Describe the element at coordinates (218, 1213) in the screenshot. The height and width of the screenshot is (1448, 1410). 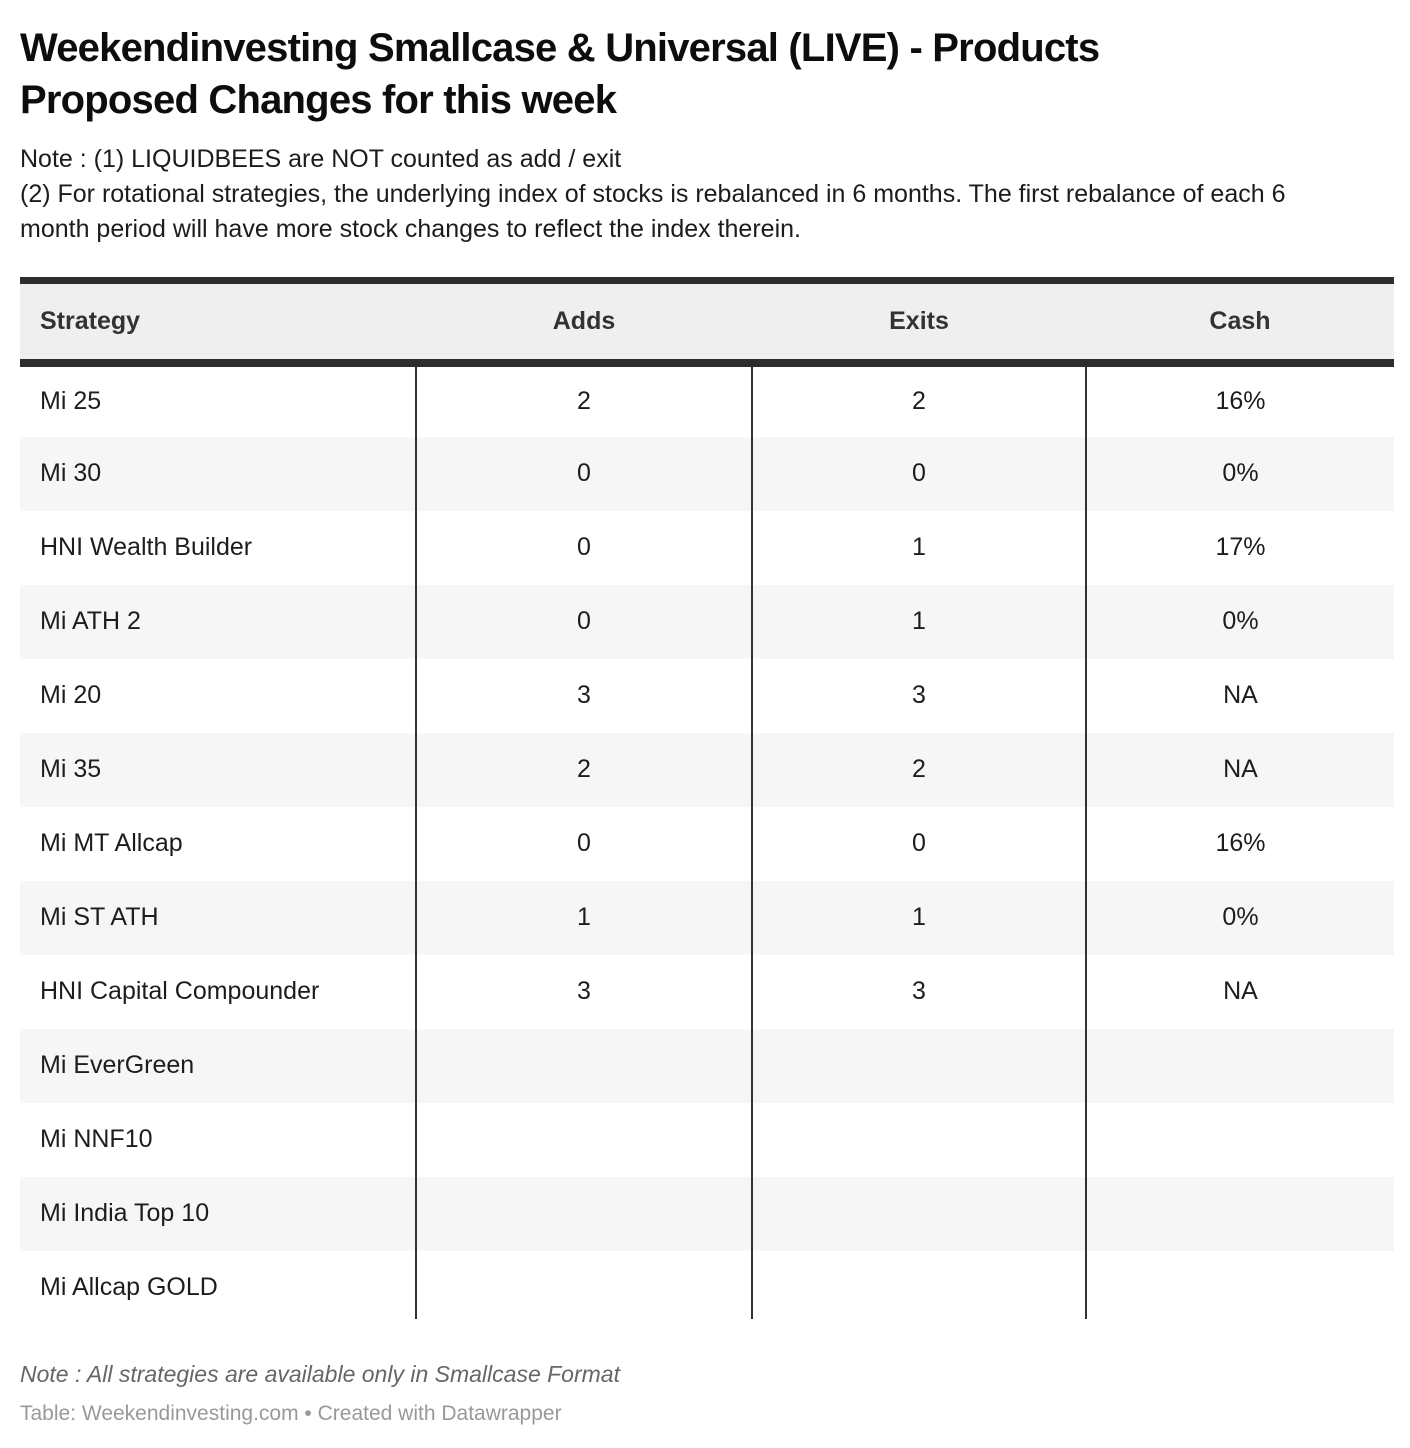
I see `cell-strategy: Mi India Top 10` at that location.